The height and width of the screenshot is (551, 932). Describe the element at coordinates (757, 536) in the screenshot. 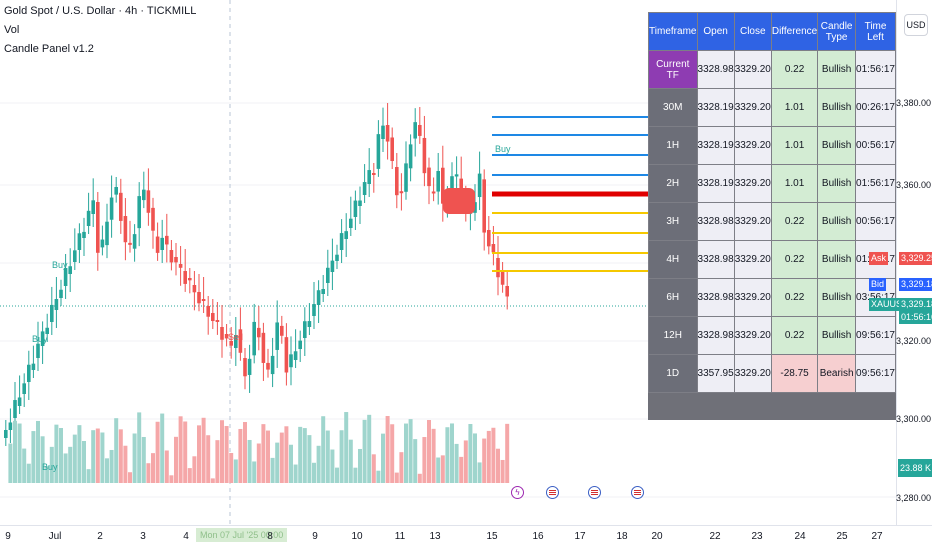

I see `time-tick: 23` at that location.